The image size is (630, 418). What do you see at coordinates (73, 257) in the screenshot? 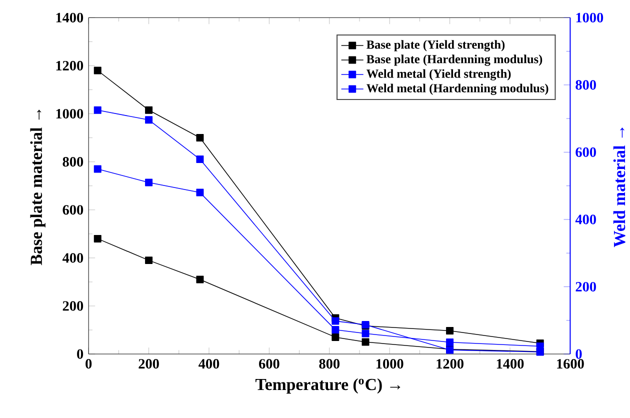
I see `y-tick-label: 400` at bounding box center [73, 257].